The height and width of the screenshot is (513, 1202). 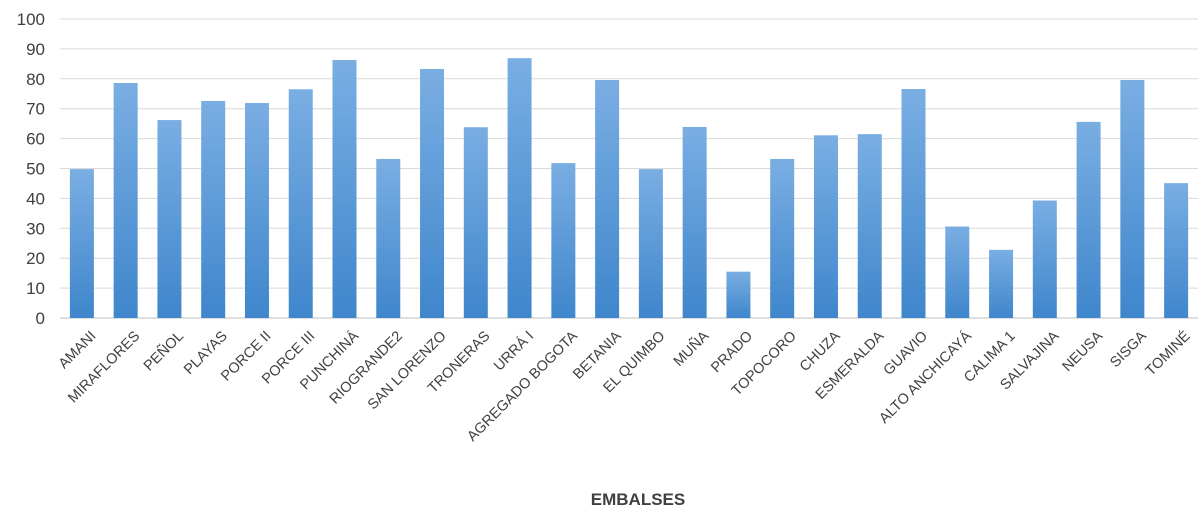 I want to click on y-tick-label: 90, so click(x=35, y=49).